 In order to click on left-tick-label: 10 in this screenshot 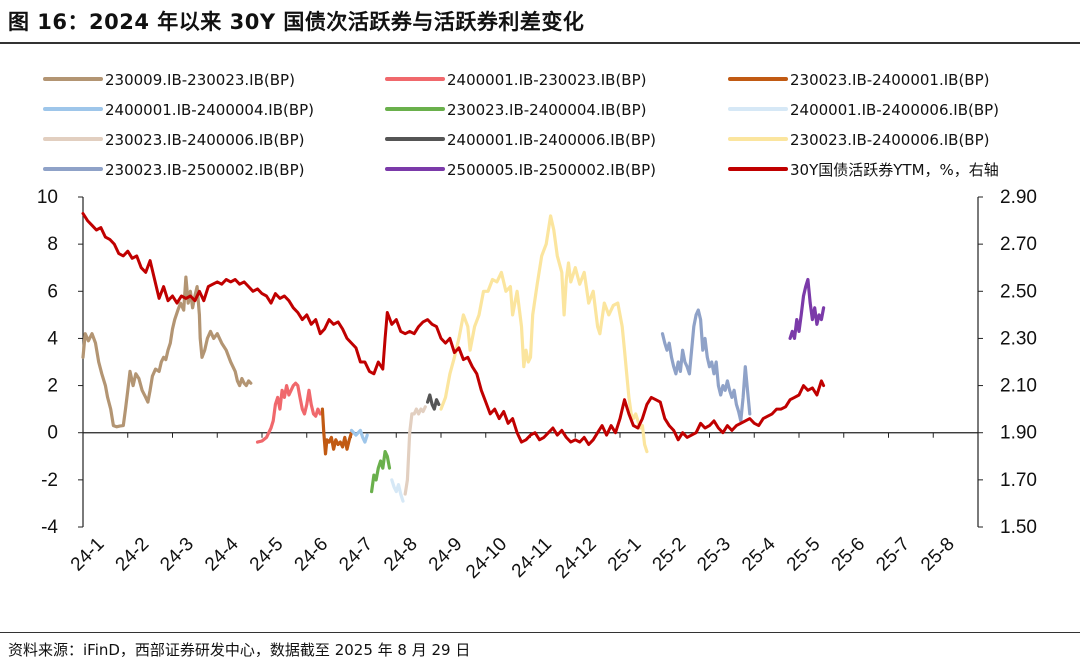, I will do `click(47, 197)`.